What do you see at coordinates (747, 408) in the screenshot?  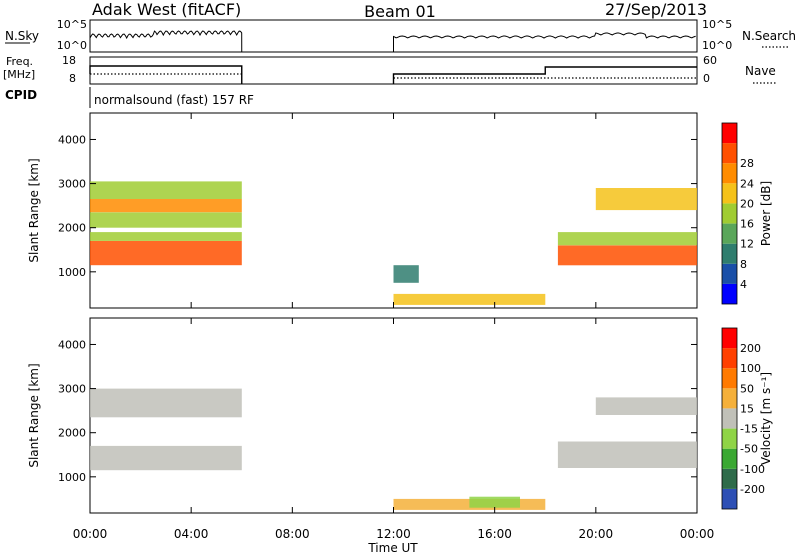 I see `velocity-colorbar-tick: 15` at bounding box center [747, 408].